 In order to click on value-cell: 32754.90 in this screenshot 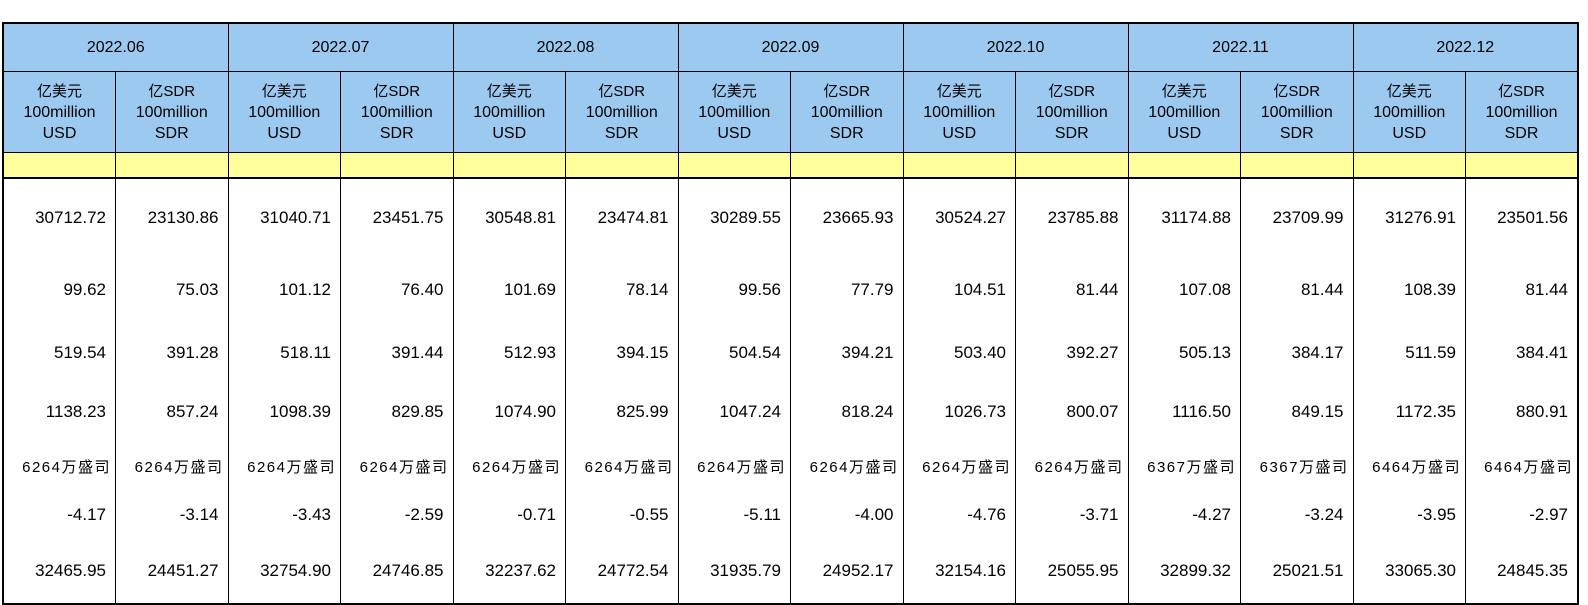, I will do `click(284, 571)`.